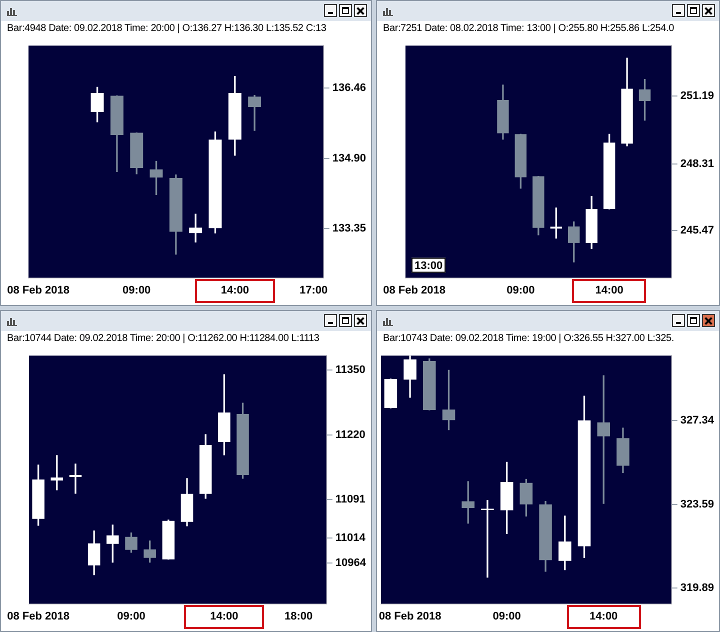 This screenshot has height=632, width=720. I want to click on y-tick-label: 11350, so click(350, 370).